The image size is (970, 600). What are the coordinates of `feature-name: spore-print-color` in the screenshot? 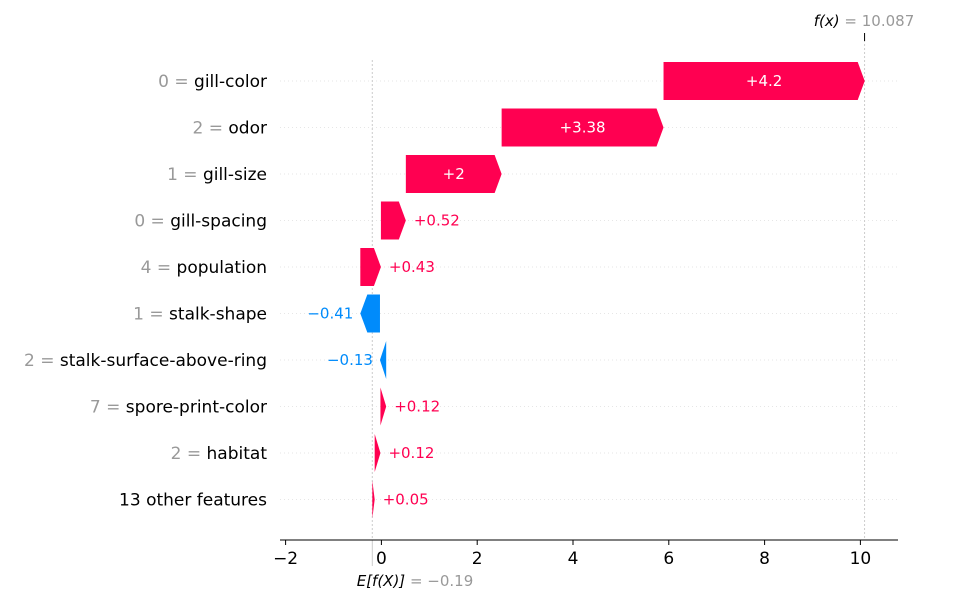 It's located at (196, 408).